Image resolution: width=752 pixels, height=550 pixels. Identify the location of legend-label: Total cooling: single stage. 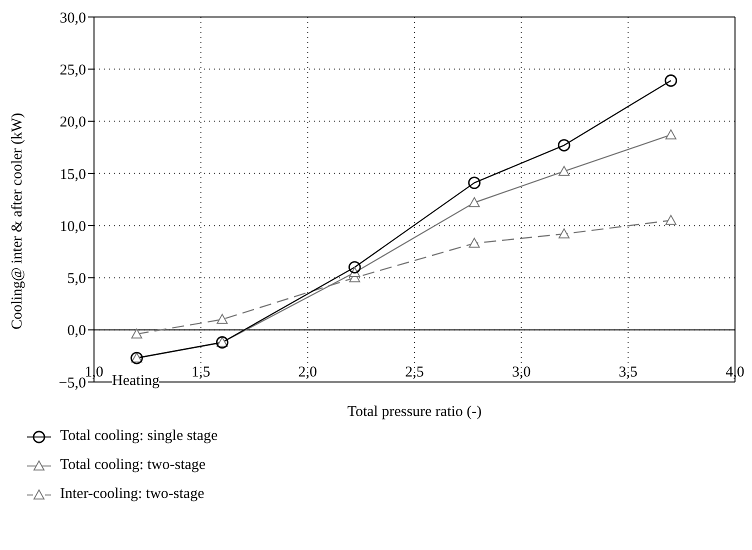
(139, 436).